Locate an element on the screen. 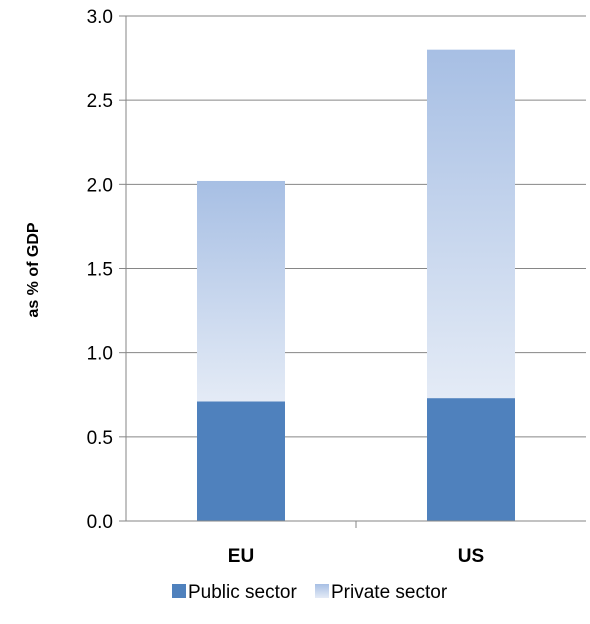  bar-us-private is located at coordinates (471, 224).